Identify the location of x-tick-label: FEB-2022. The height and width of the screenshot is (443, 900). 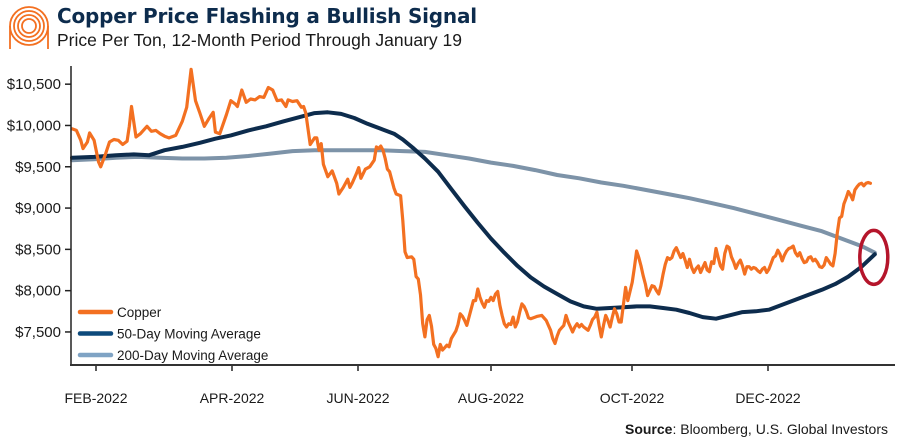
(95, 398).